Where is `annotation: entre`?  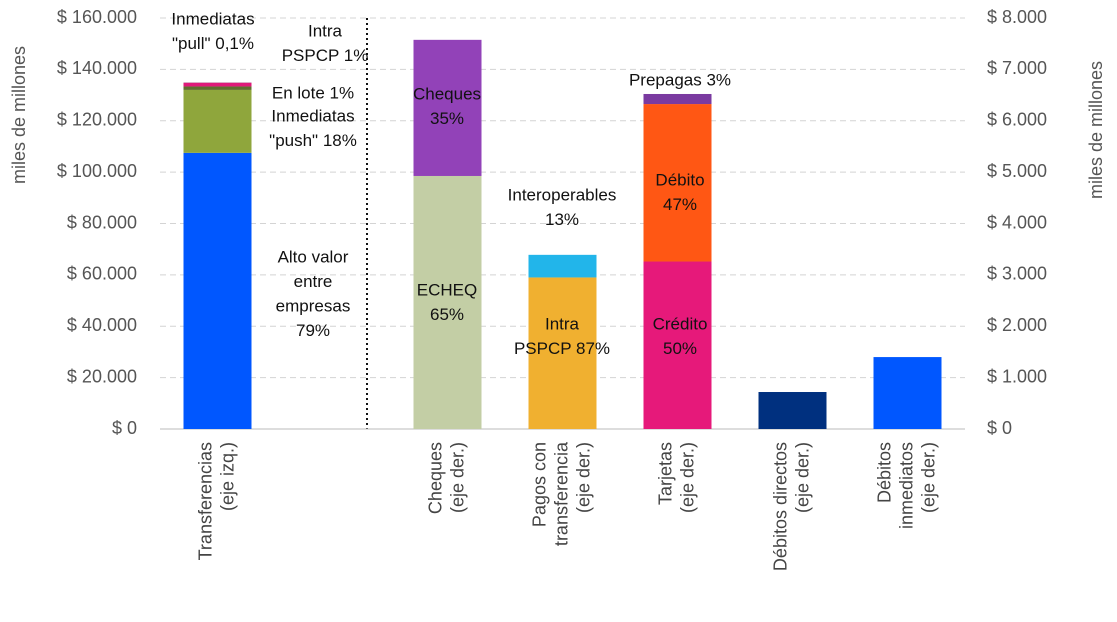 annotation: entre is located at coordinates (313, 281).